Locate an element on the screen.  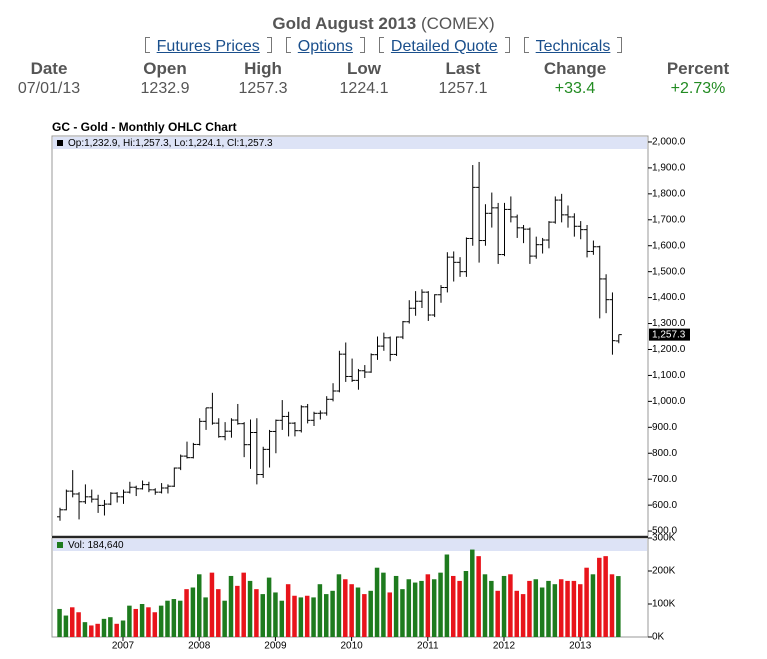
chart-title: GC - Gold - Monthly OHLC Chart is located at coordinates (144, 127).